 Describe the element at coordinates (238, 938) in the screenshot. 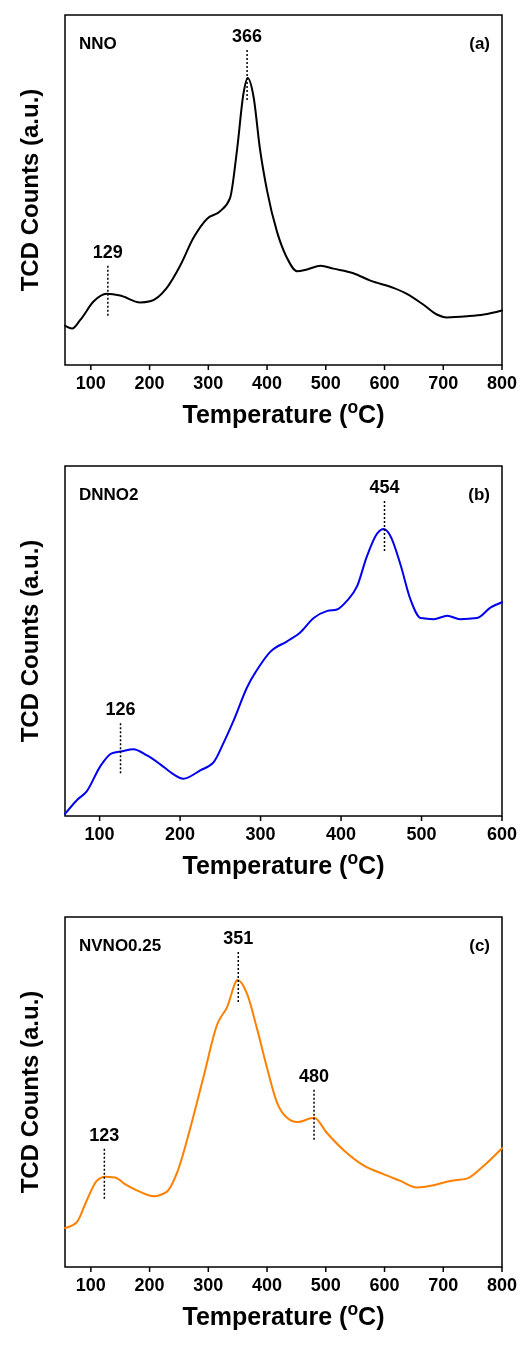

I see `annotation: 351` at that location.